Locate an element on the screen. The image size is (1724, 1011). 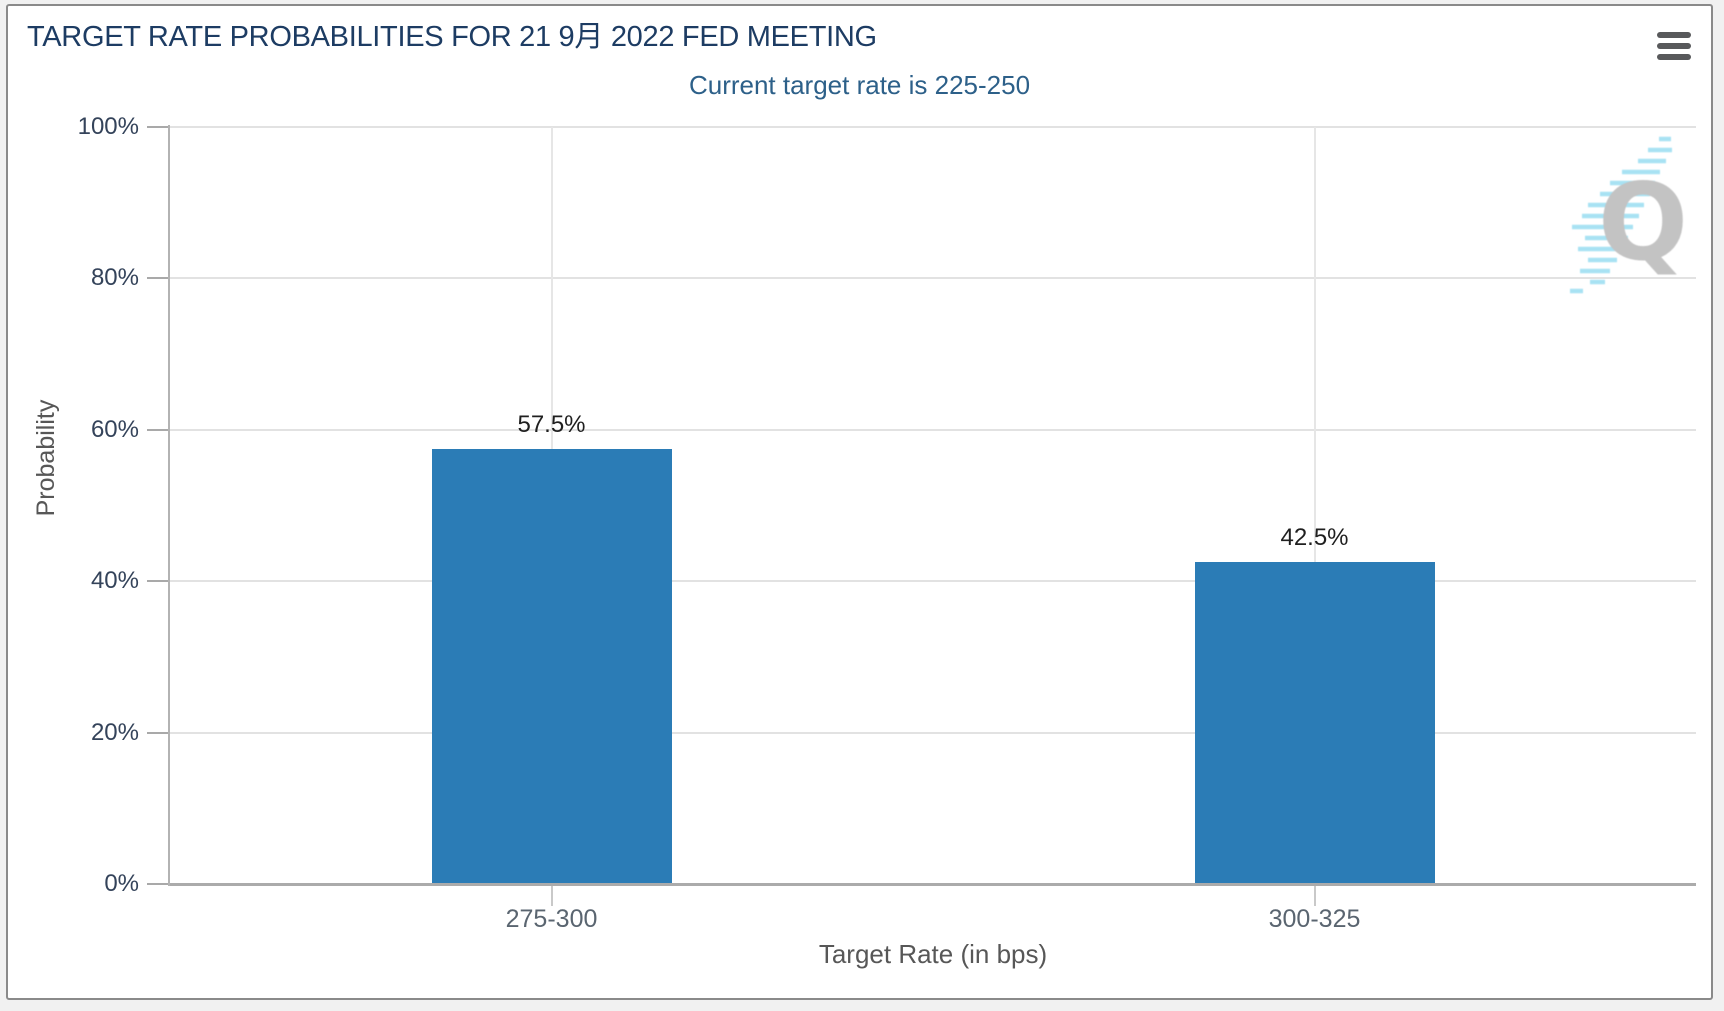
y-tick-label: 80% is located at coordinates (114, 277).